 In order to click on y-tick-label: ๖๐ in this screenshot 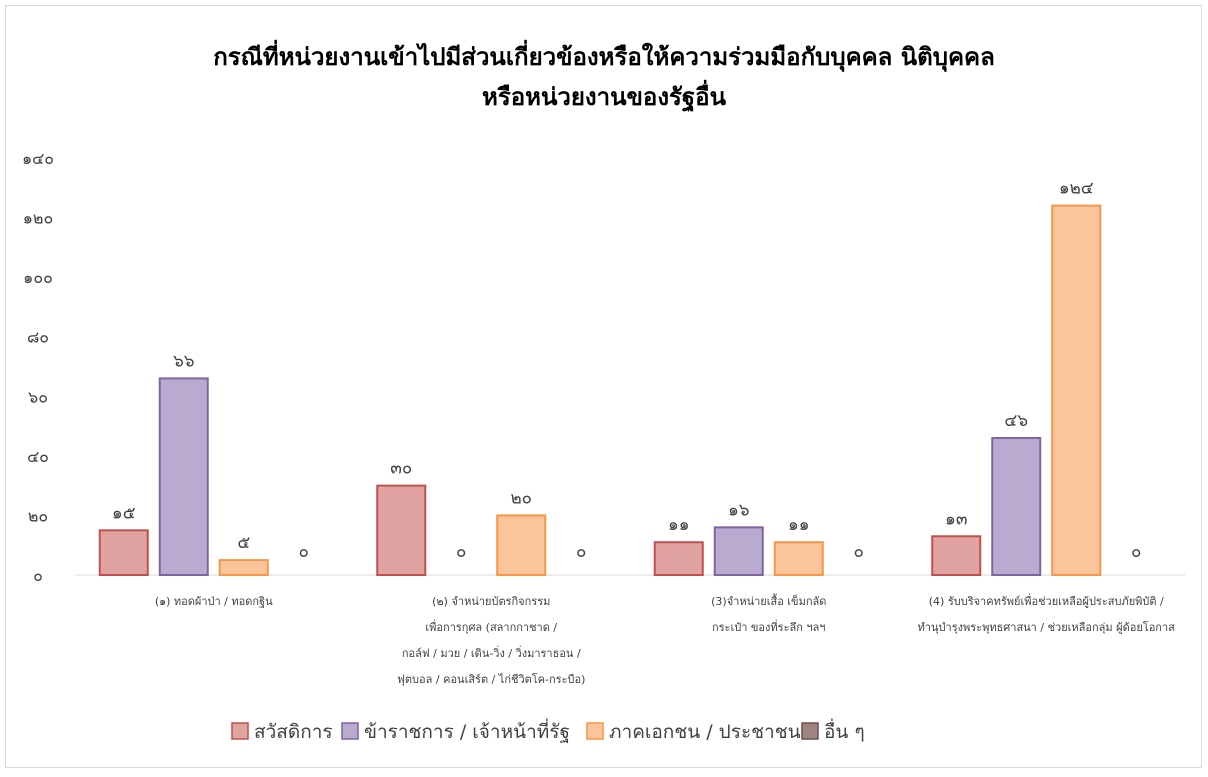, I will do `click(38, 396)`.